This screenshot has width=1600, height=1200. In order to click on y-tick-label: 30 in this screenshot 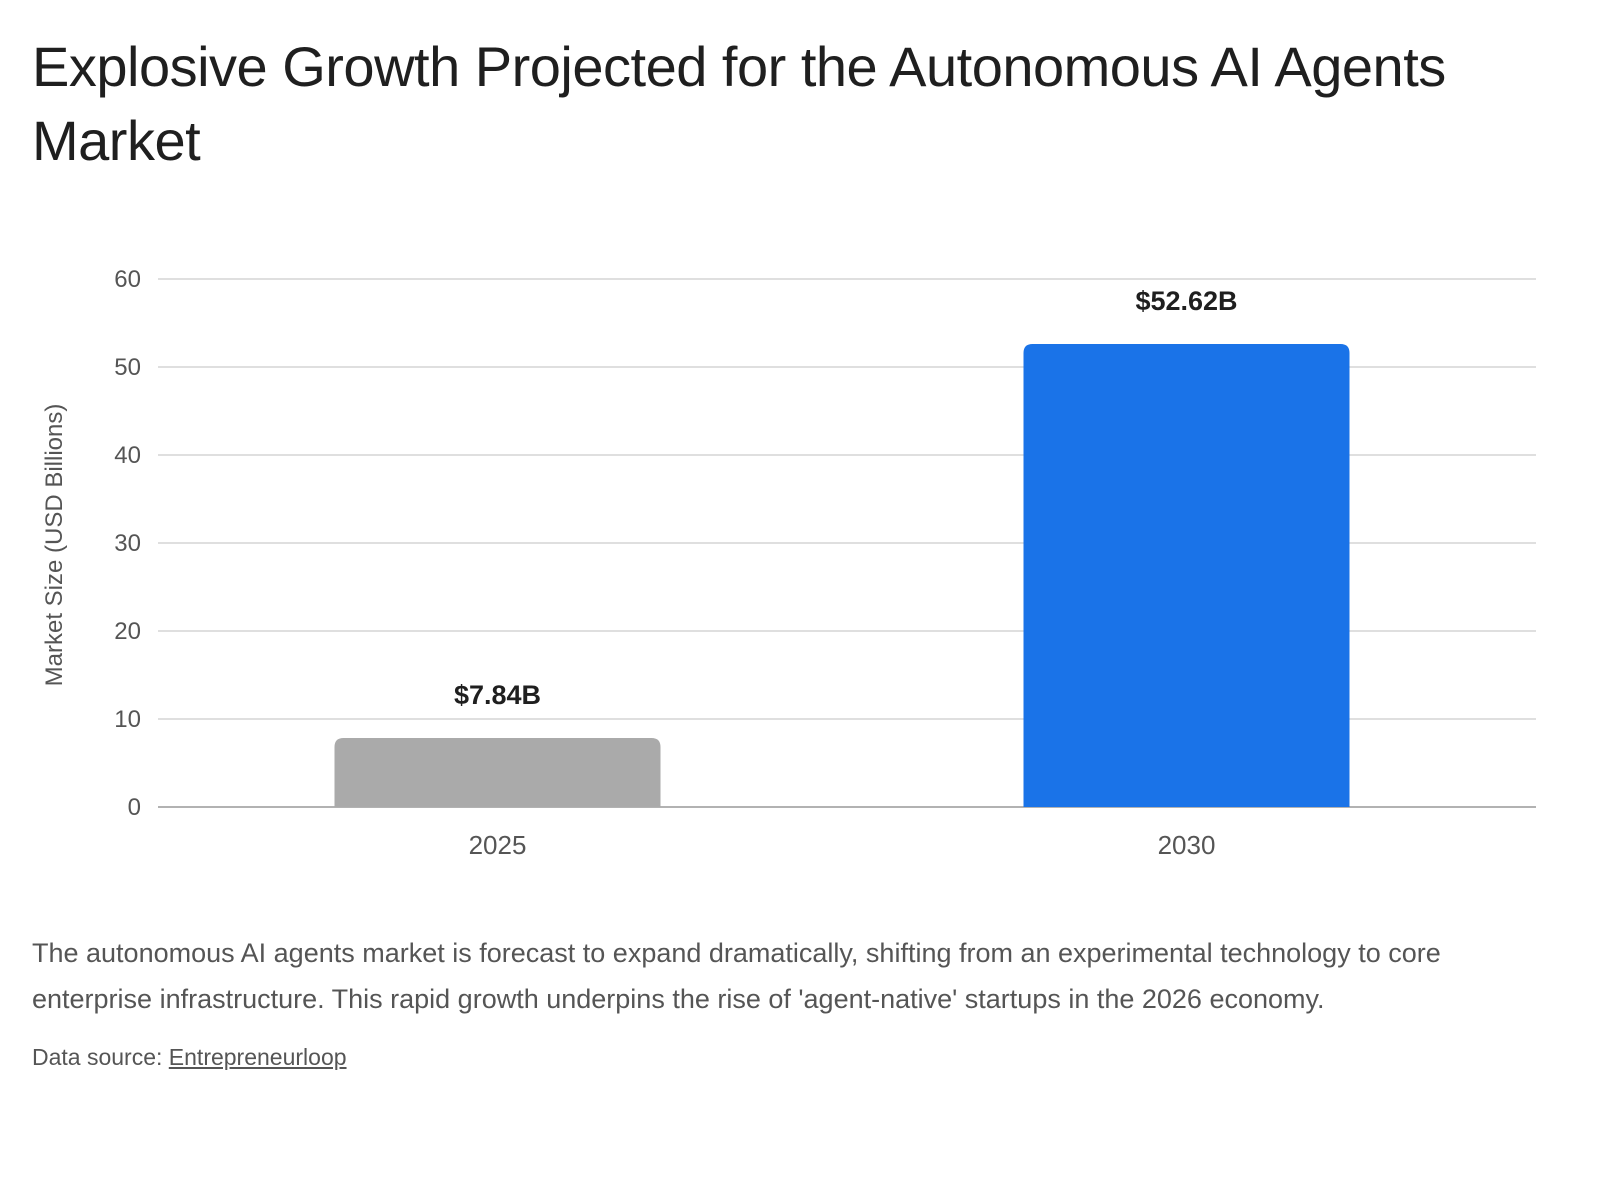, I will do `click(127, 543)`.